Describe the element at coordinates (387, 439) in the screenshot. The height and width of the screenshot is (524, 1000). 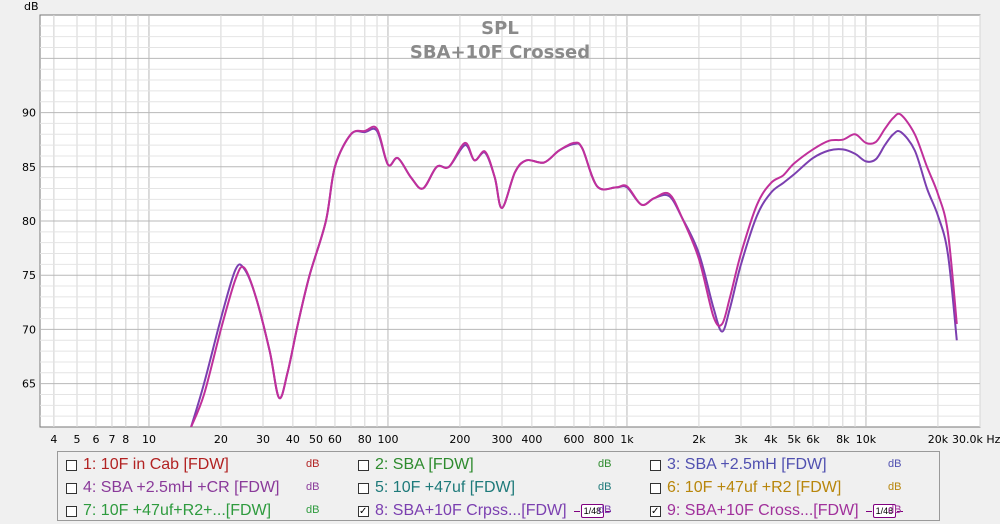
I see `x-tick-label: 100` at that location.